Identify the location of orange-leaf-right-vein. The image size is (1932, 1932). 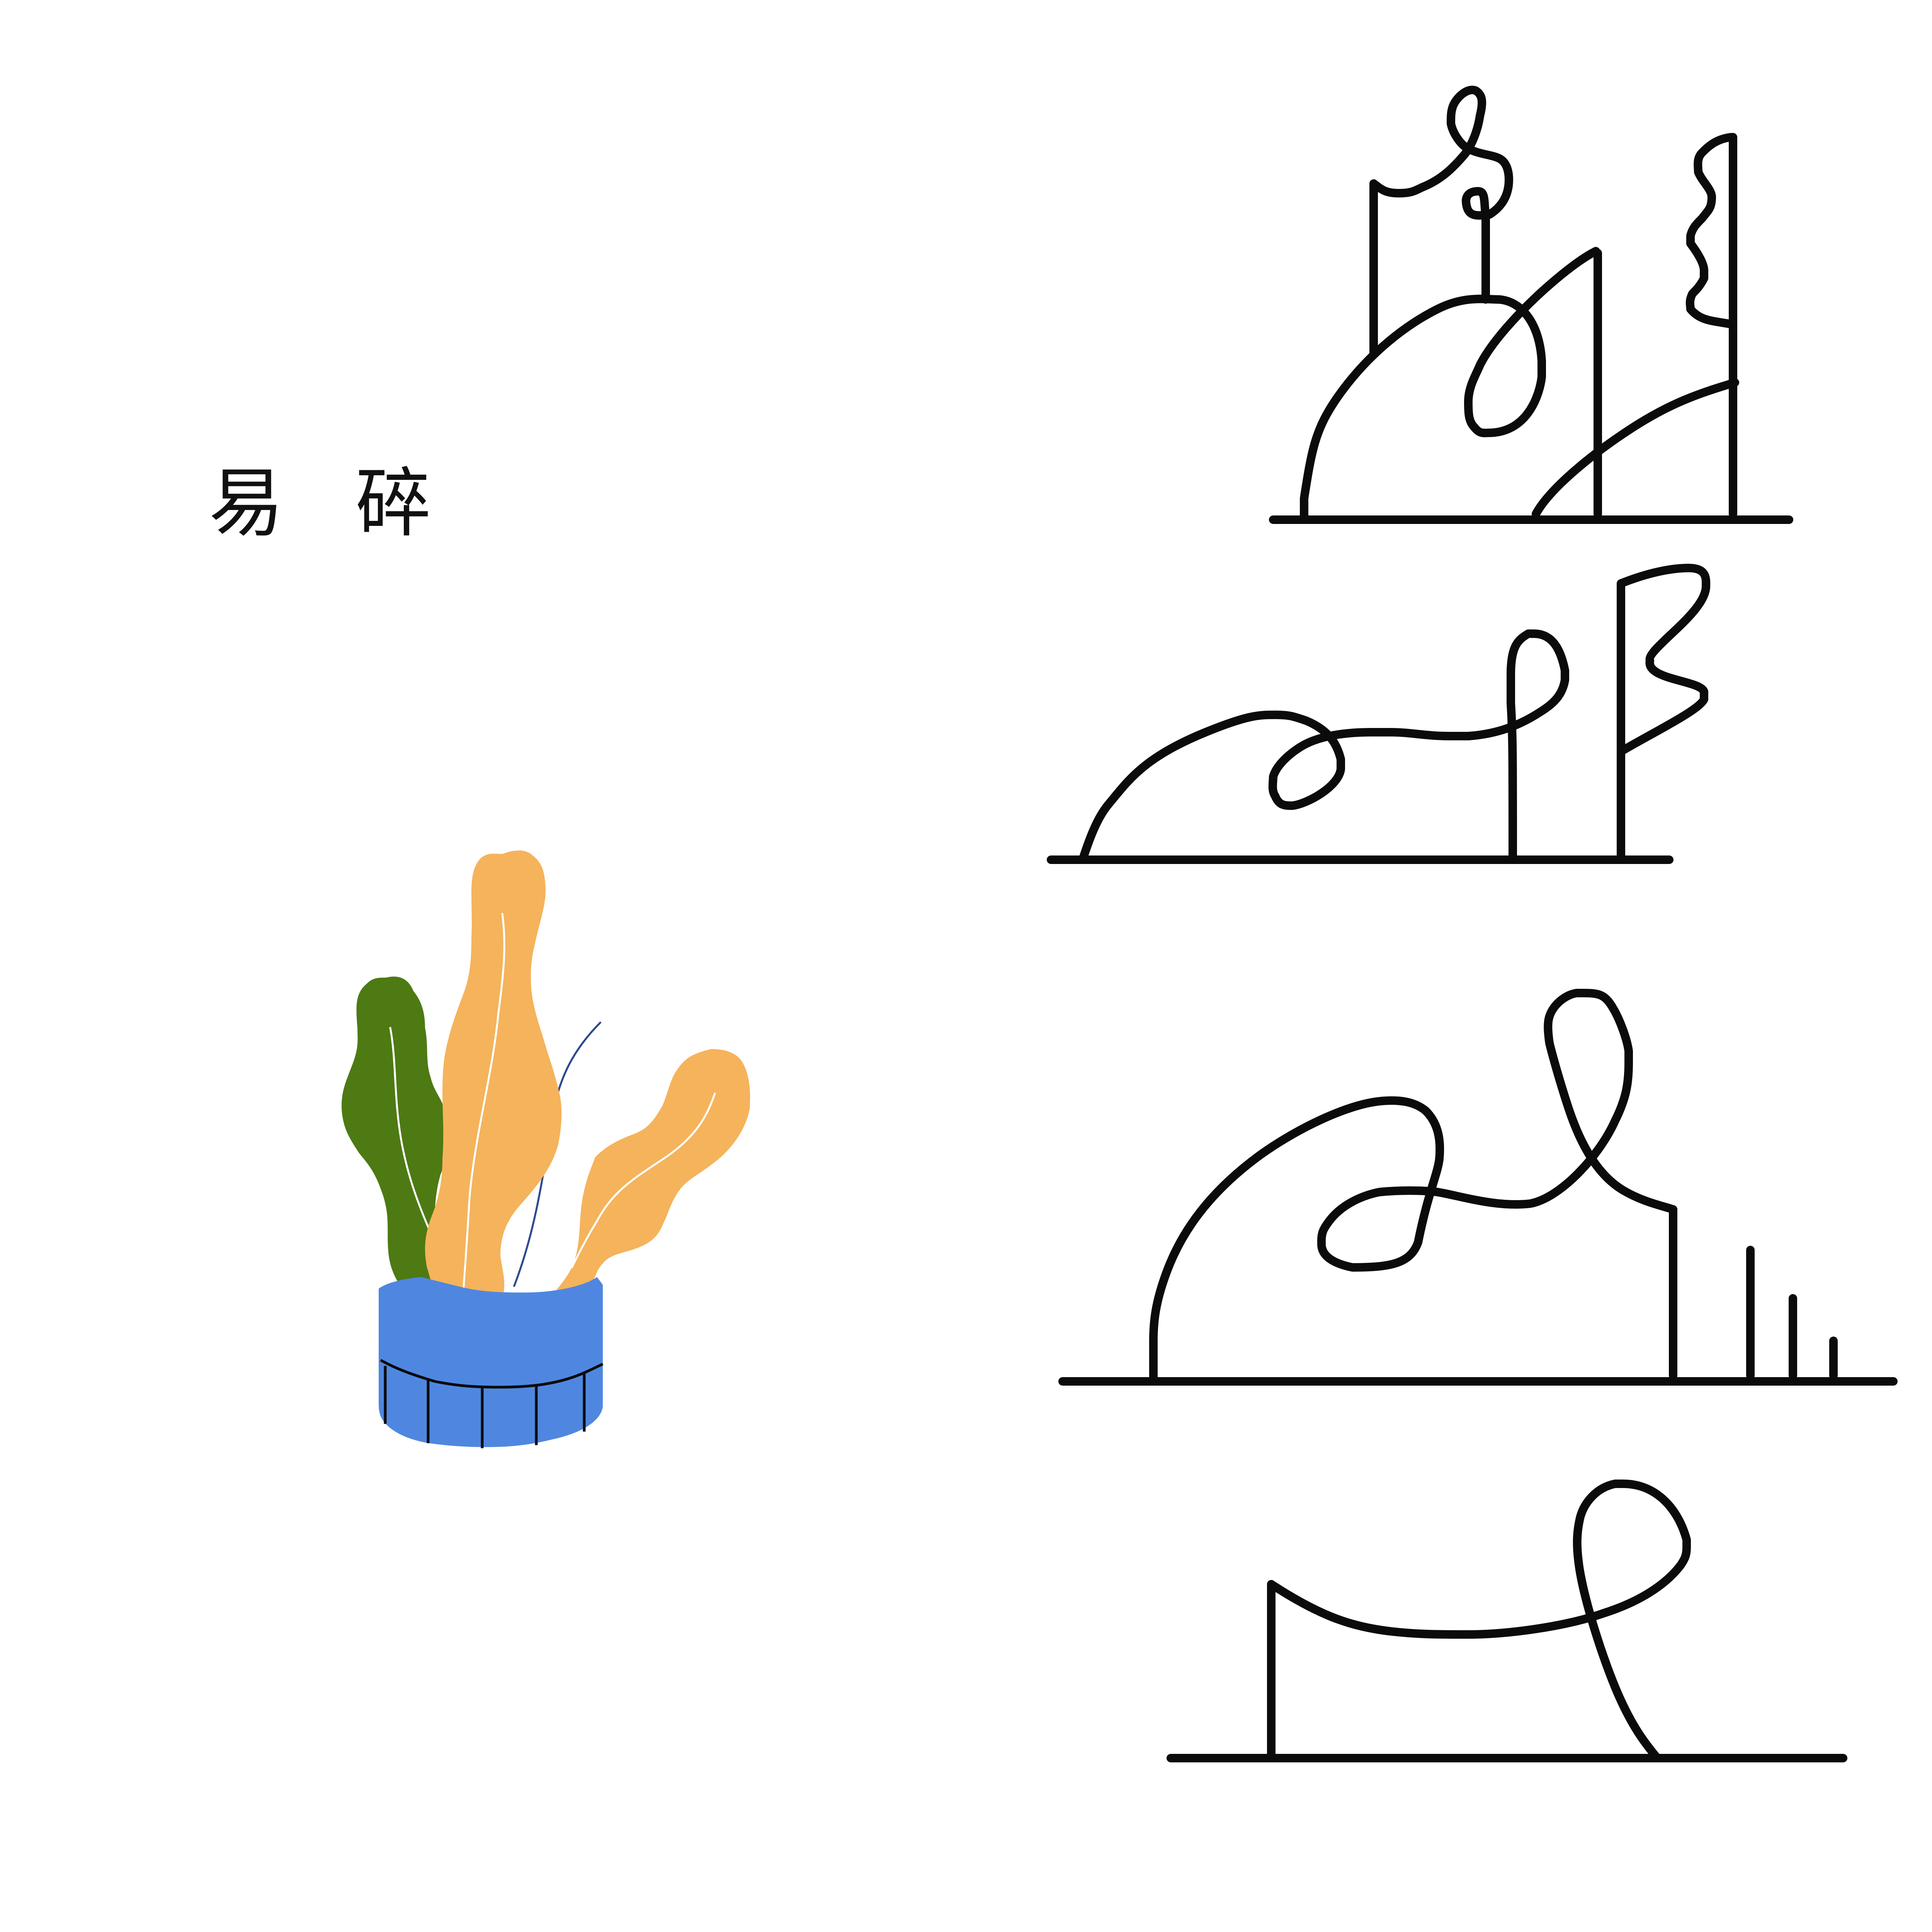
(643, 1180).